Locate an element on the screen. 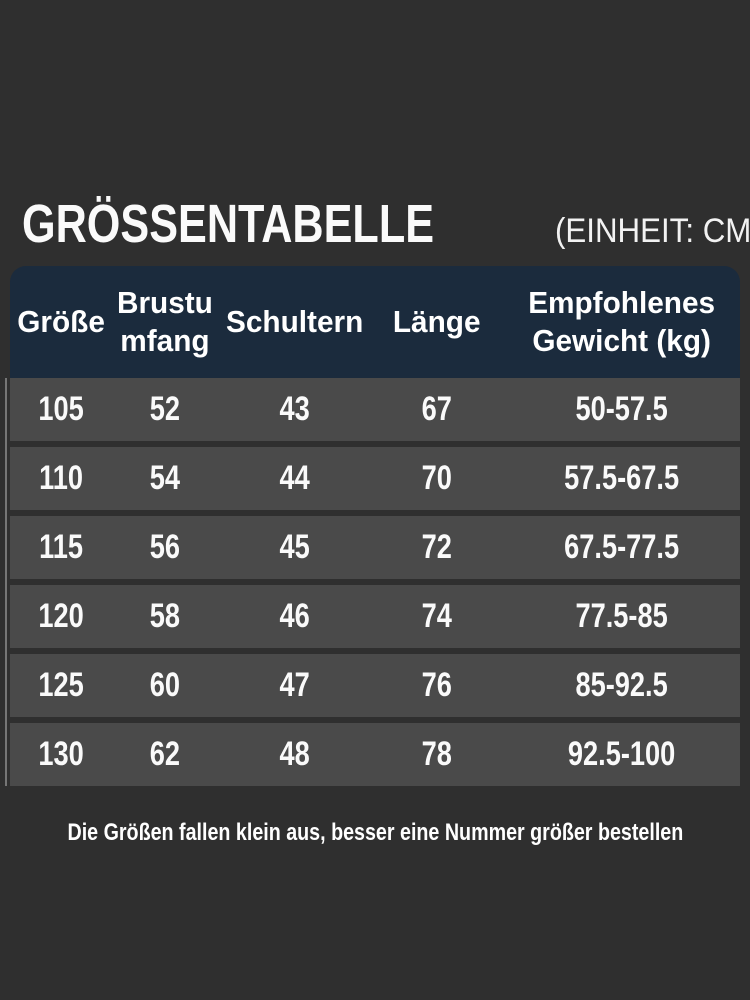 The width and height of the screenshot is (750, 1000). title-row: GRÖSSENTABELLE (EINHEIT: CM) is located at coordinates (375, 224).